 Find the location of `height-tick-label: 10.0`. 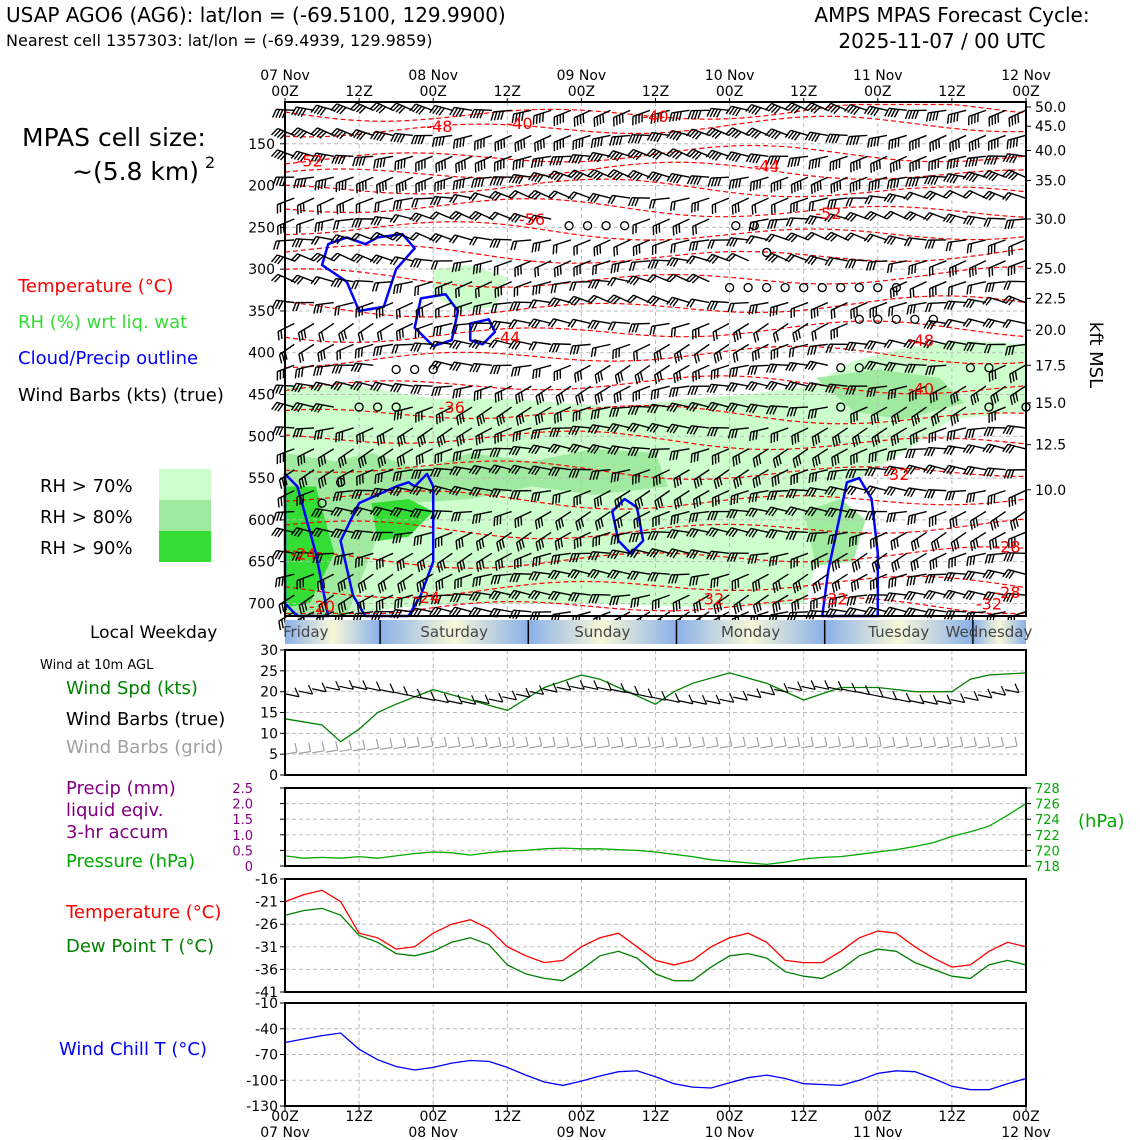

height-tick-label: 10.0 is located at coordinates (1050, 491).